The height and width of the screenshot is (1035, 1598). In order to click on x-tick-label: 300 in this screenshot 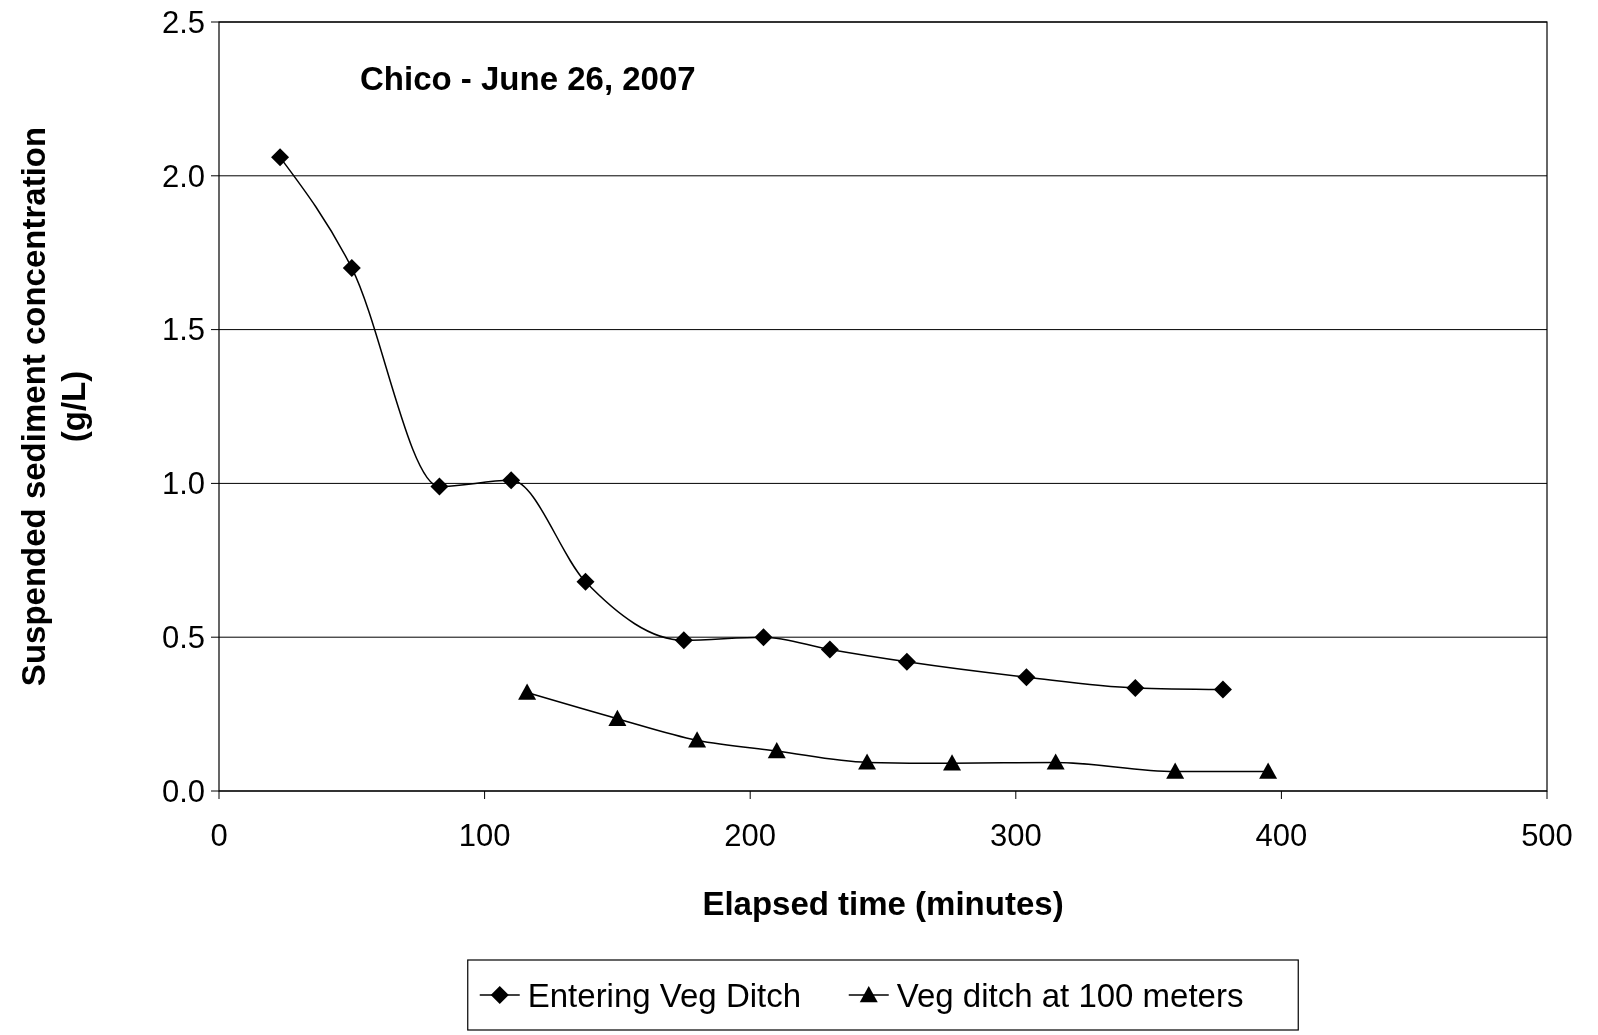, I will do `click(1015, 835)`.